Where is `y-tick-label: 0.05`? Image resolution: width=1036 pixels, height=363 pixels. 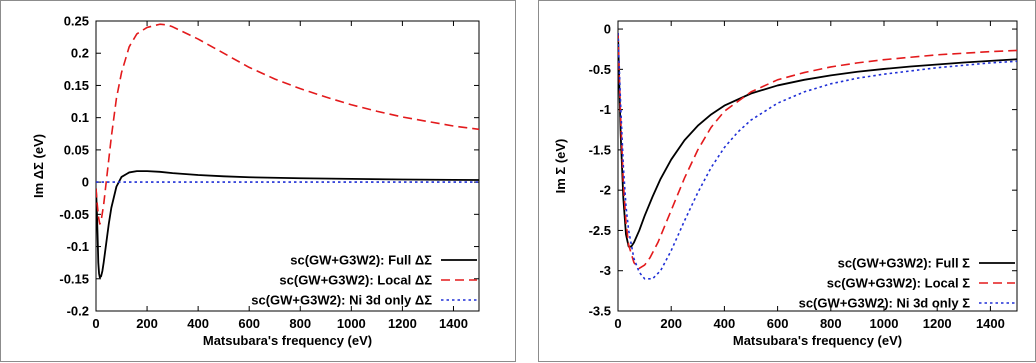
y-tick-label: 0.05 is located at coordinates (76, 149).